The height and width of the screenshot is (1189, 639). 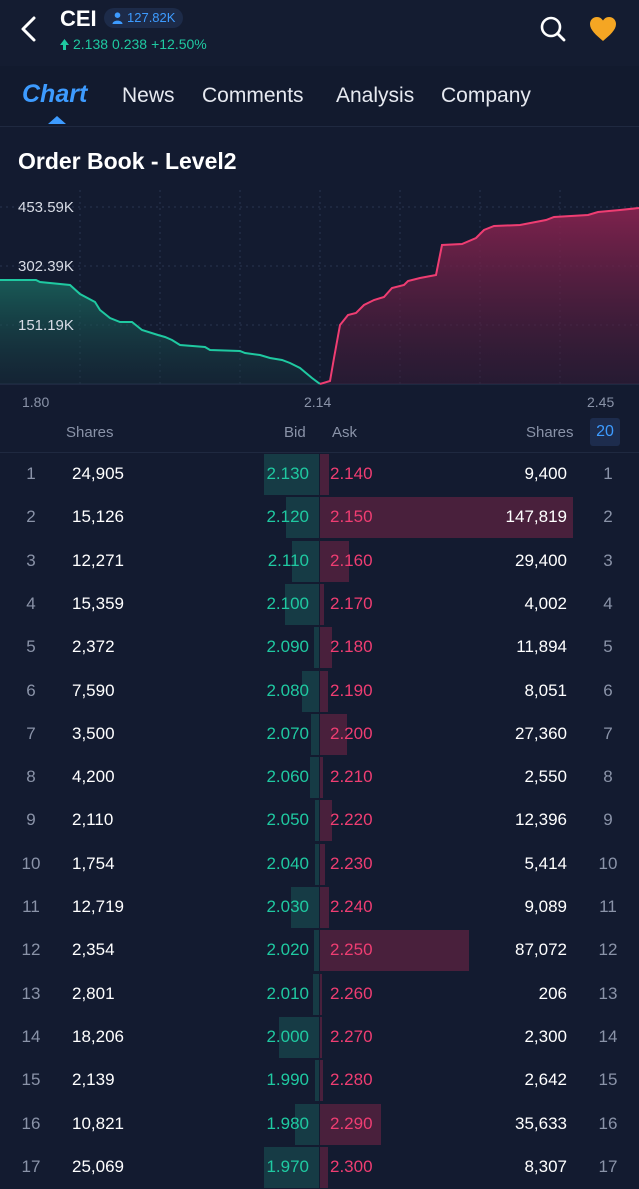 What do you see at coordinates (605, 432) in the screenshot?
I see `depth-level-selector: 20` at bounding box center [605, 432].